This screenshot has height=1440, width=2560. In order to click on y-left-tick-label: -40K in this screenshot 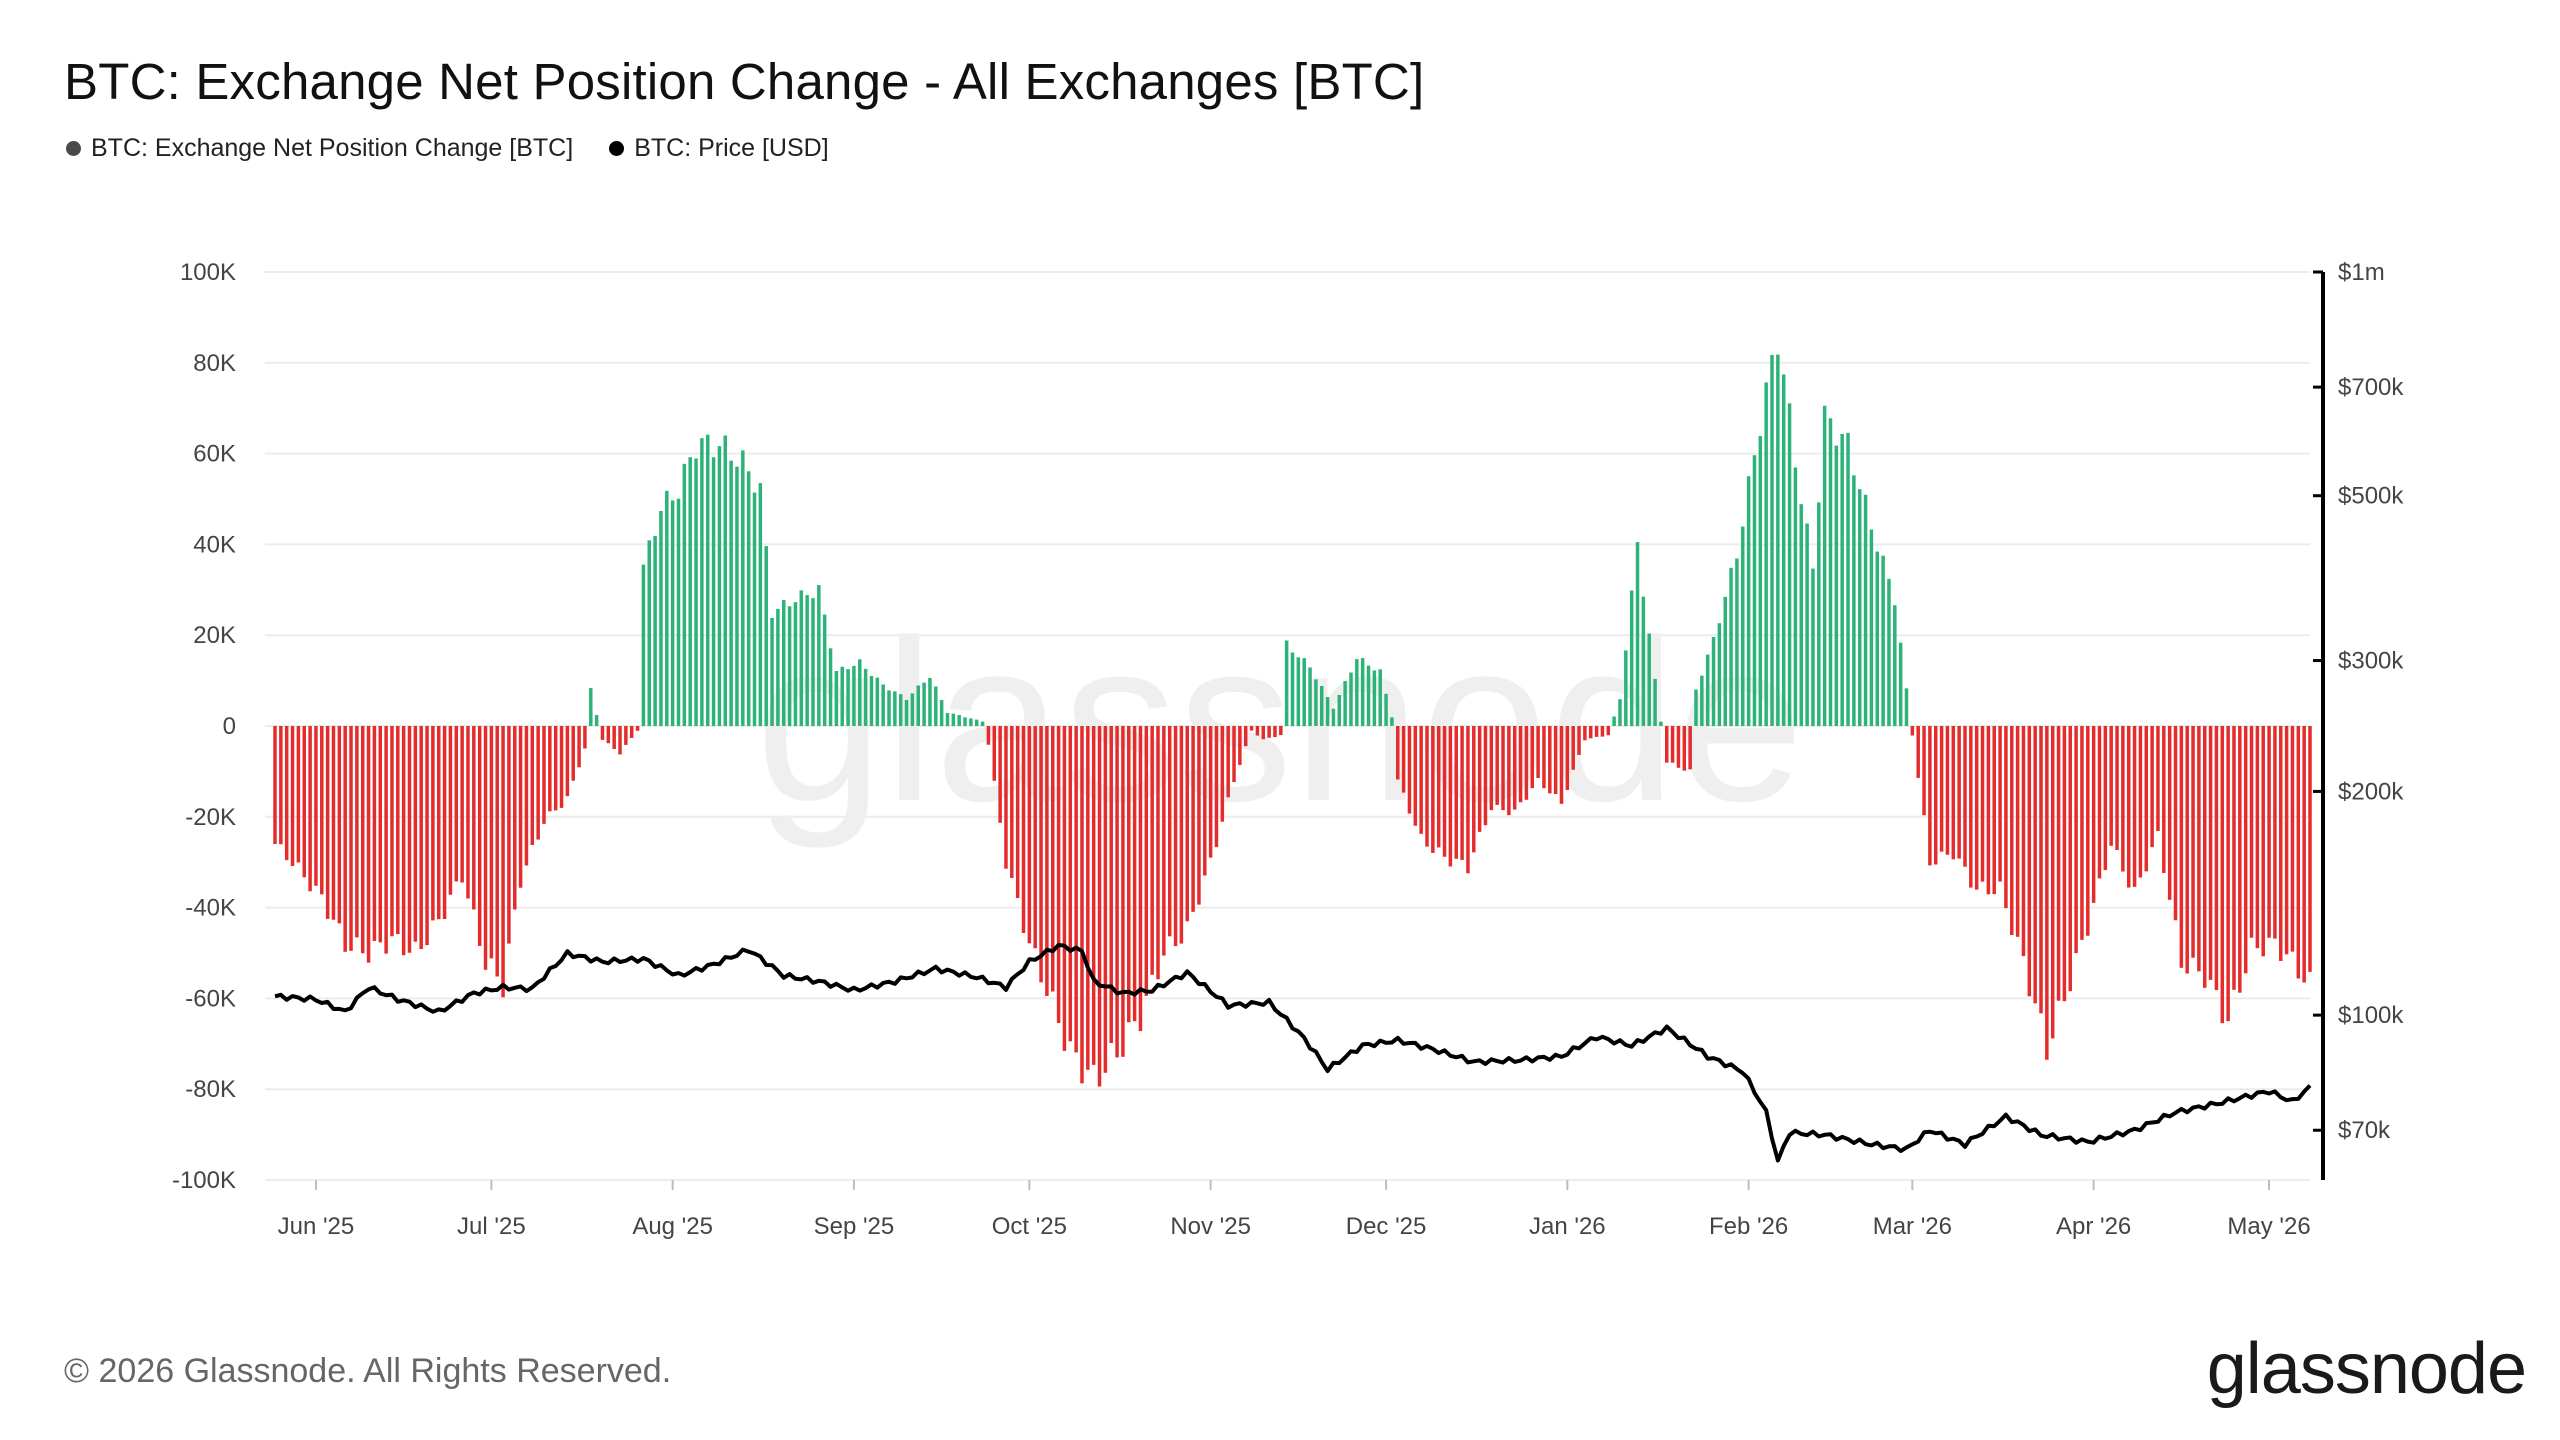, I will do `click(210, 908)`.